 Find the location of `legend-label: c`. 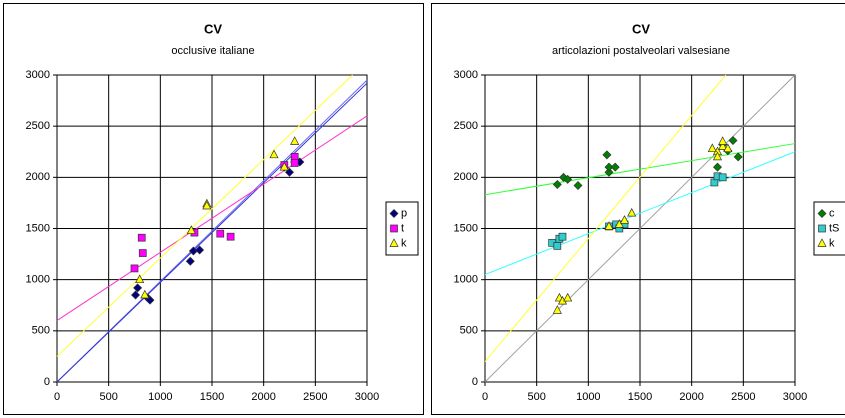

legend-label: c is located at coordinates (832, 213).